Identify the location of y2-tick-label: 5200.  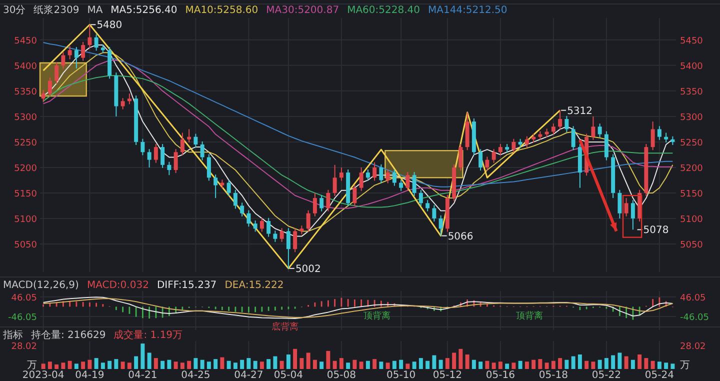
(692, 169).